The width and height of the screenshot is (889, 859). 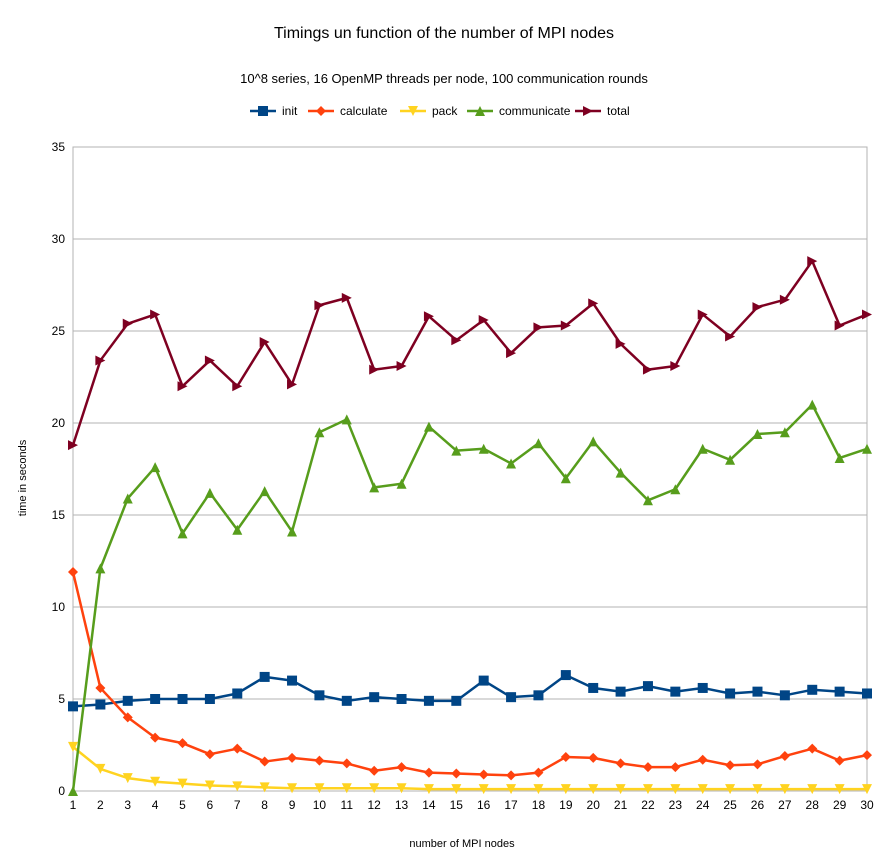 What do you see at coordinates (703, 805) in the screenshot?
I see `x-tick-label: 24` at bounding box center [703, 805].